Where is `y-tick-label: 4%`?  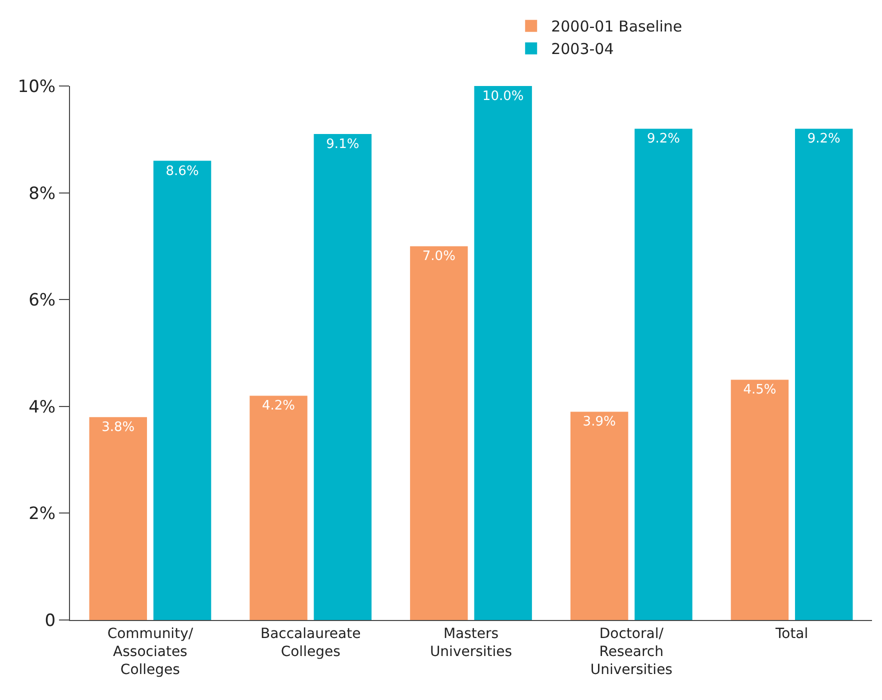
y-tick-label: 4% is located at coordinates (42, 407).